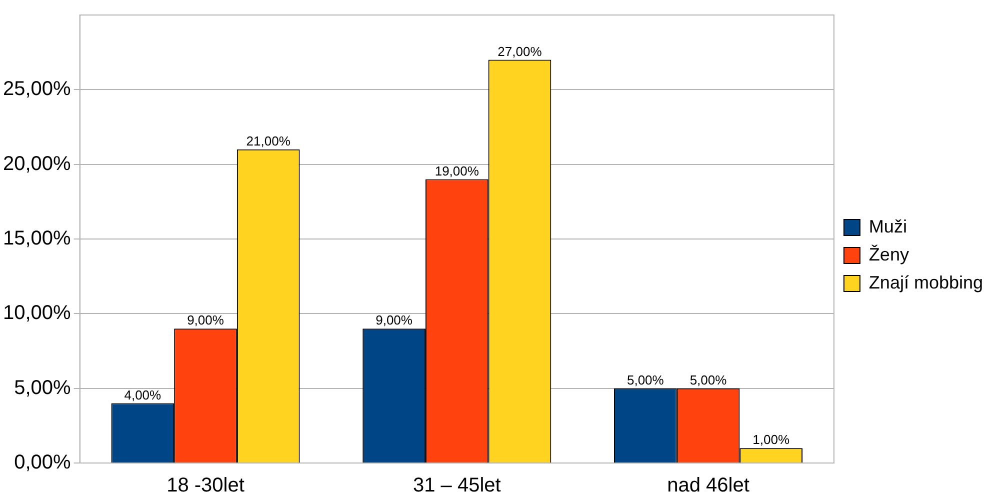  What do you see at coordinates (37, 89) in the screenshot?
I see `y-tick-label: 25,00%` at bounding box center [37, 89].